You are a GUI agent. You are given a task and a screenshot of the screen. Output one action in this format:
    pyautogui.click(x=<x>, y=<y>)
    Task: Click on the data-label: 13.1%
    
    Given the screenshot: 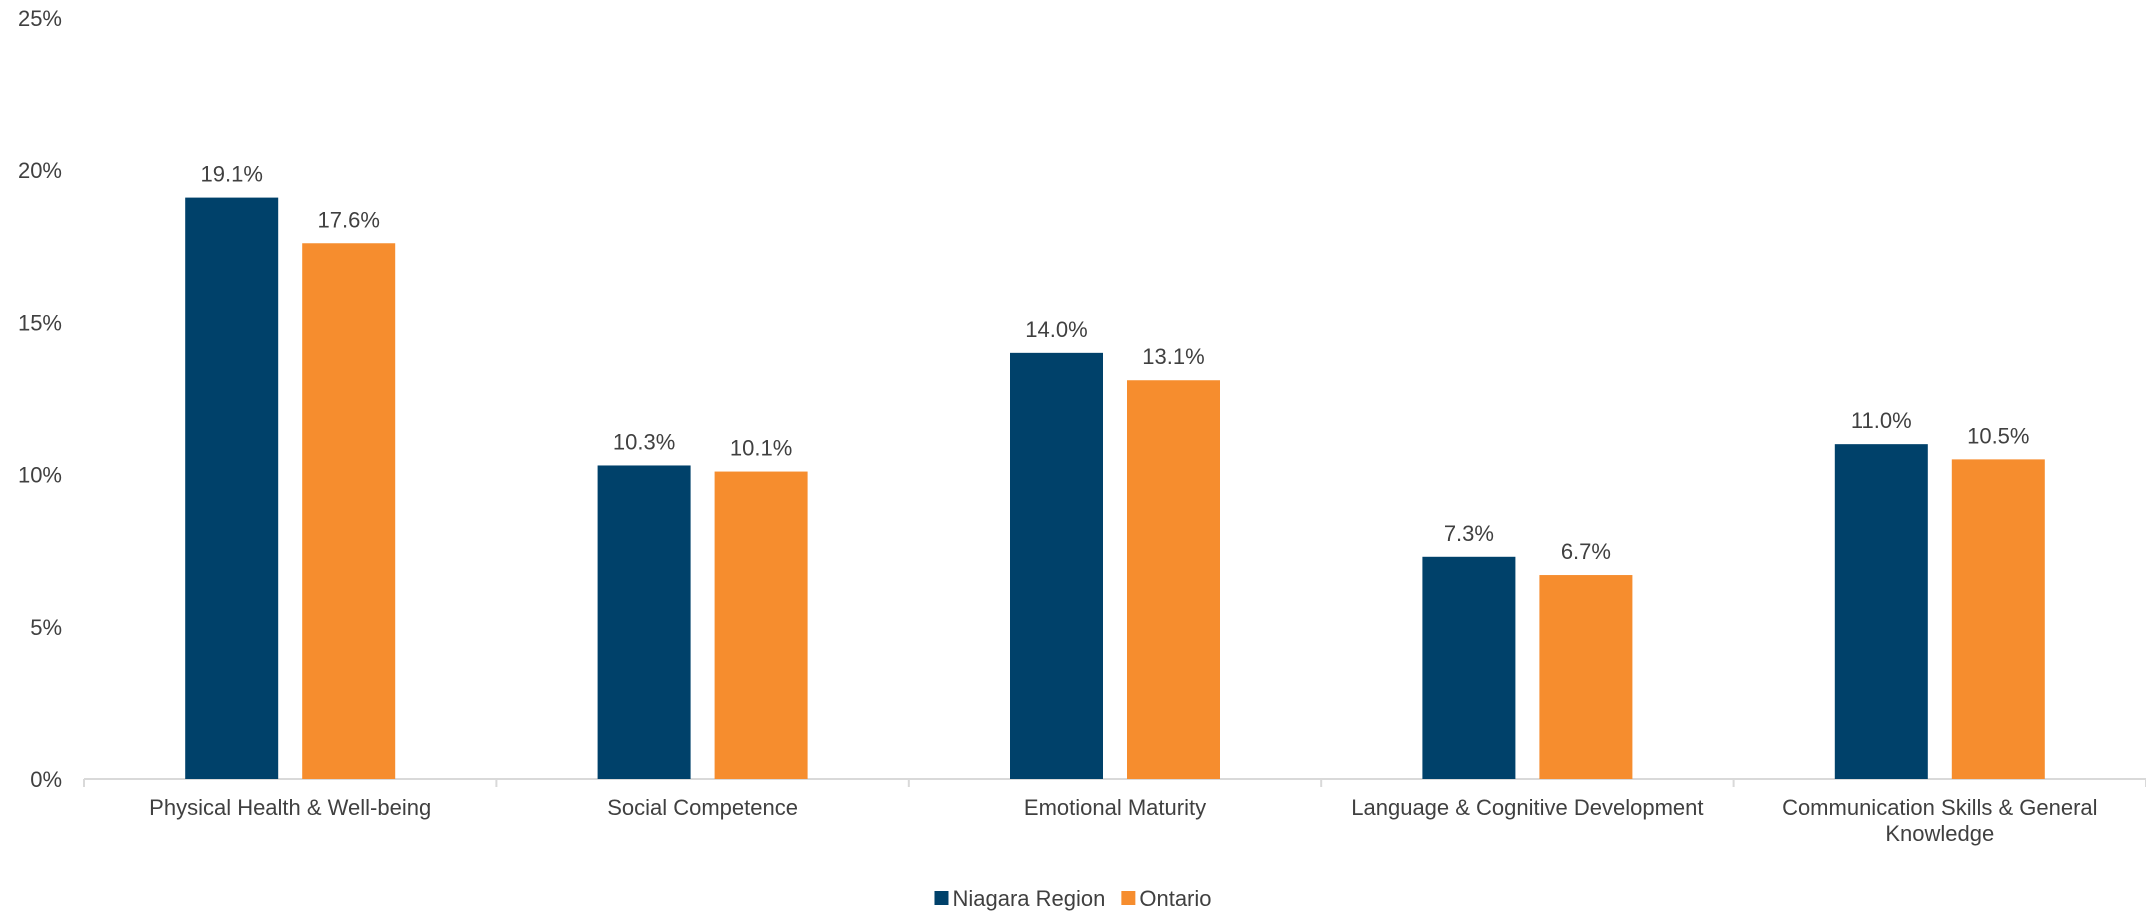 What is the action you would take?
    pyautogui.click(x=1173, y=356)
    